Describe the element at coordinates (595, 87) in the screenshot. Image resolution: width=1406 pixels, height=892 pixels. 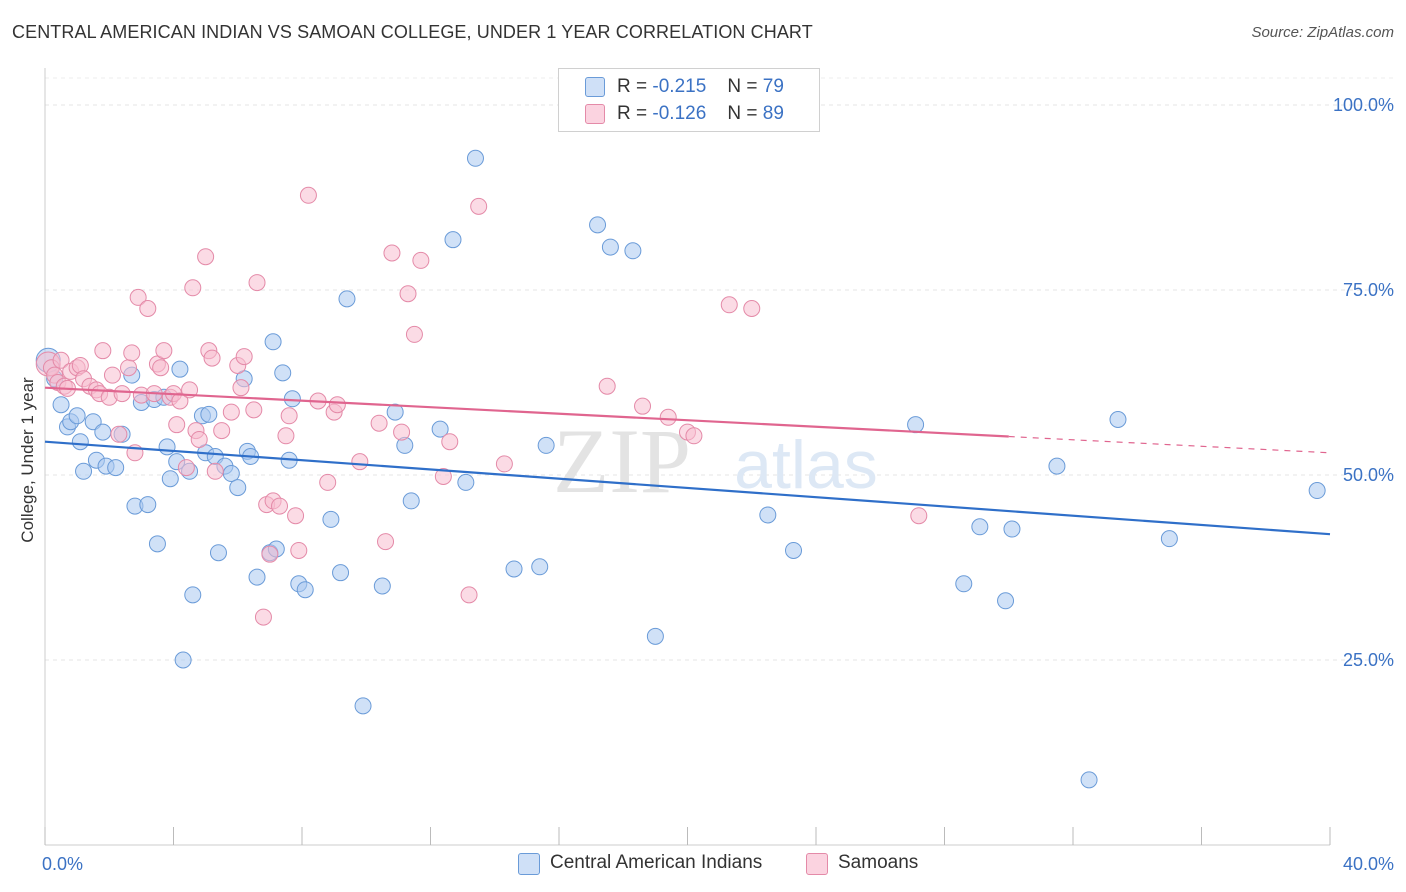
I see `legend-swatch-blue` at that location.